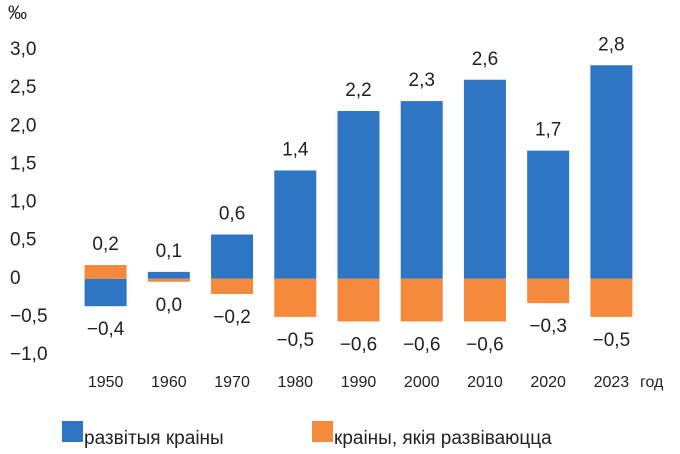 The width and height of the screenshot is (680, 454). What do you see at coordinates (23, 240) in the screenshot?
I see `y-tick-label: 0,5` at bounding box center [23, 240].